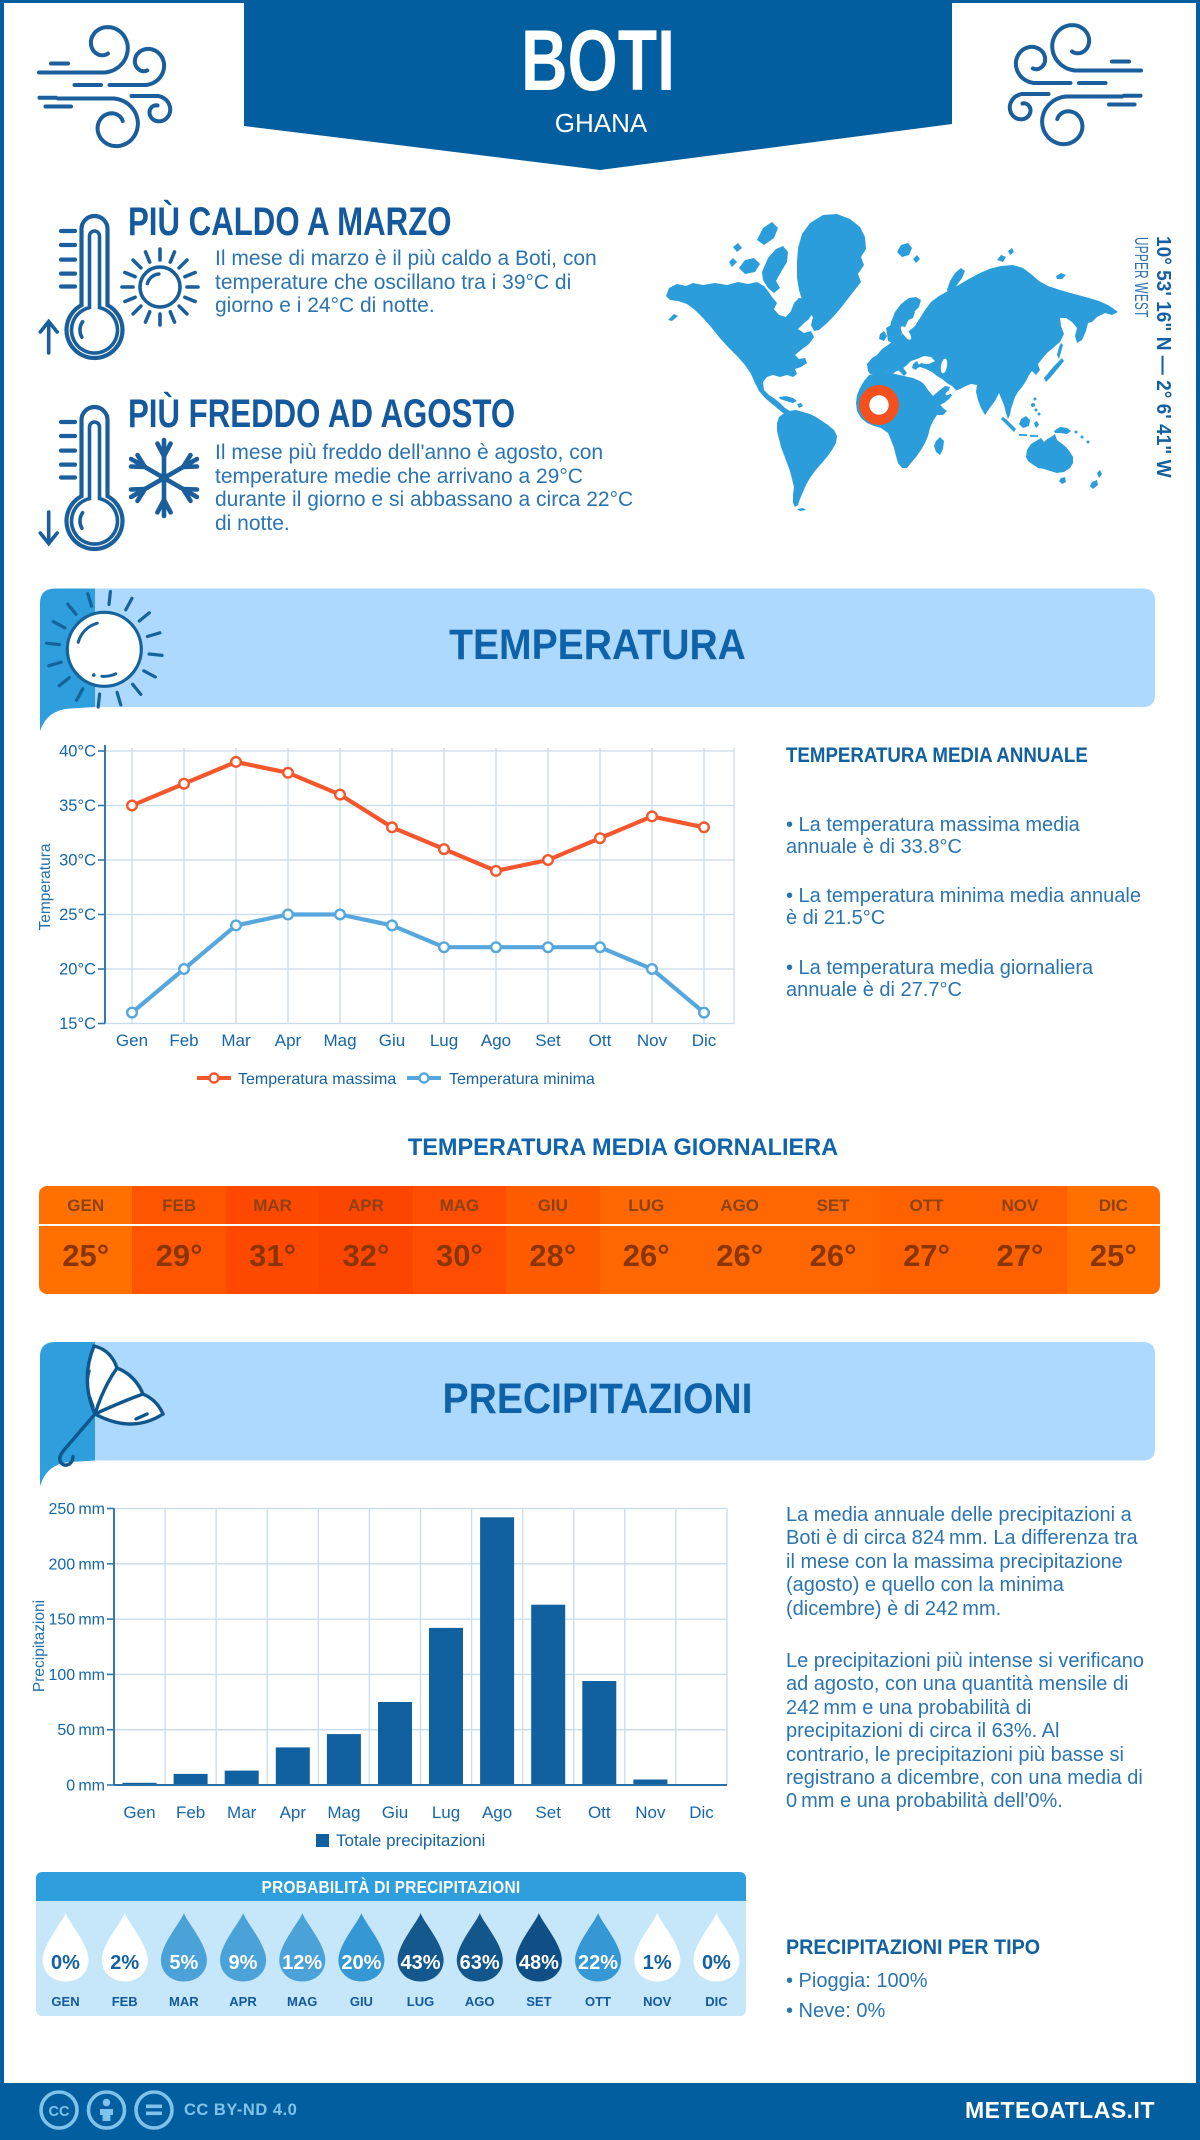 The width and height of the screenshot is (1200, 2140). What do you see at coordinates (77, 1024) in the screenshot?
I see `svg-text: 15°C` at bounding box center [77, 1024].